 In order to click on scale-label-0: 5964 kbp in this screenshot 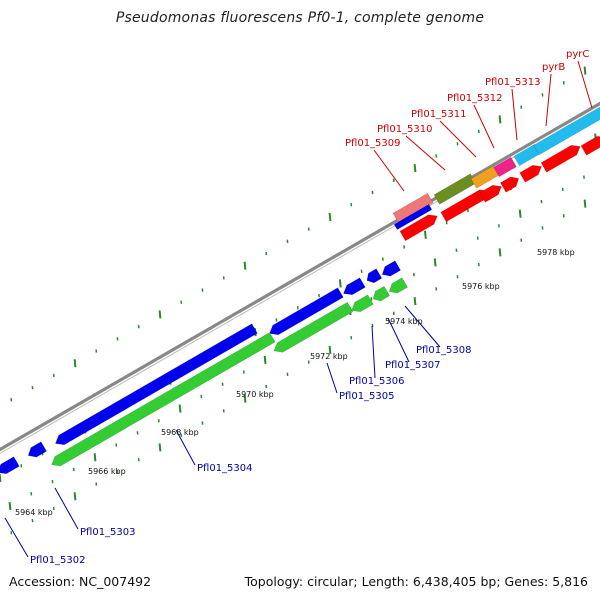, I will do `click(34, 512)`.